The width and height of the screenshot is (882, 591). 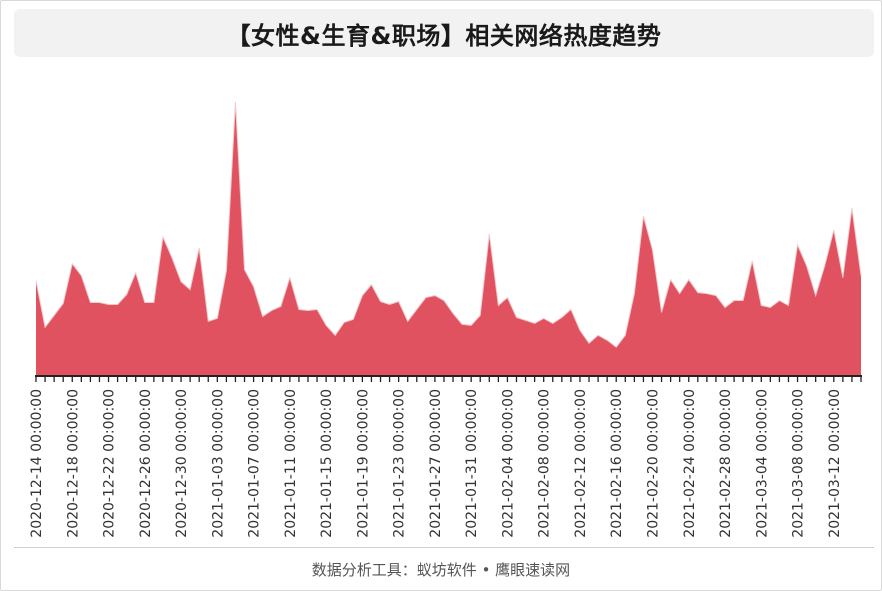 I want to click on x-tick-label: 2021-03-04 00:00:00, so click(x=762, y=463).